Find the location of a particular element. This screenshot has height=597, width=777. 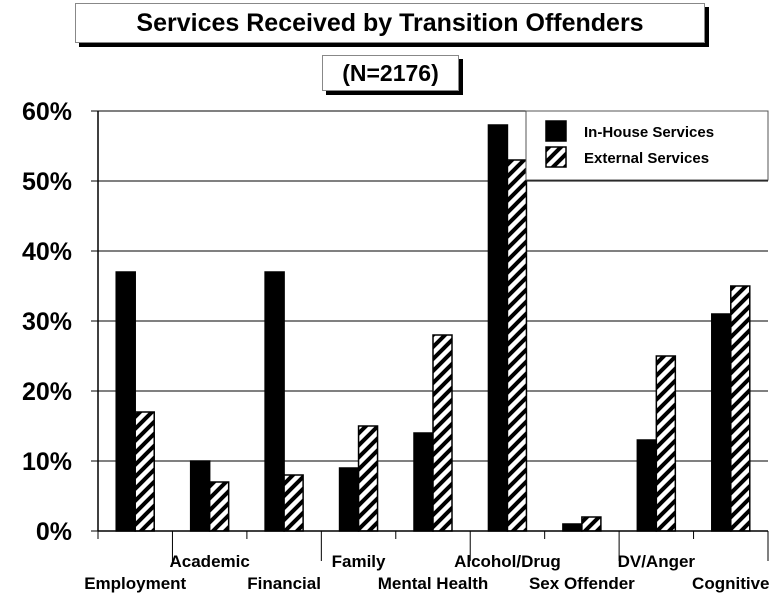

x-category-label: Sex Offender is located at coordinates (582, 583).